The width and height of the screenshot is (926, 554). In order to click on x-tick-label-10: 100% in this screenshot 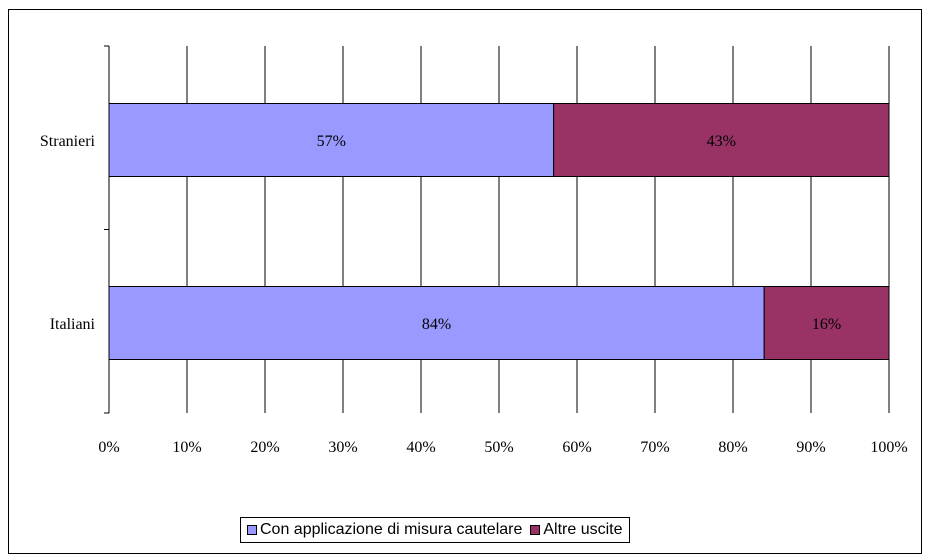, I will do `click(888, 447)`.